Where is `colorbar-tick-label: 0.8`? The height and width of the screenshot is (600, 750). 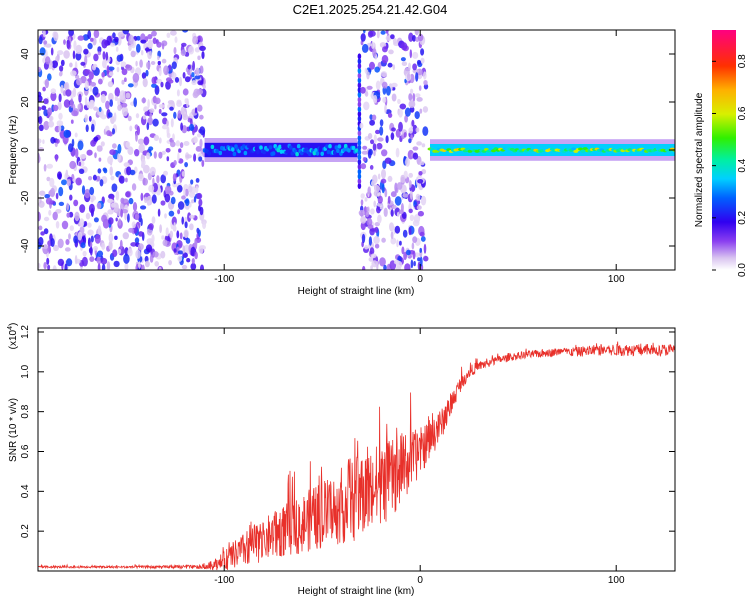 colorbar-tick-label: 0.8 is located at coordinates (742, 61).